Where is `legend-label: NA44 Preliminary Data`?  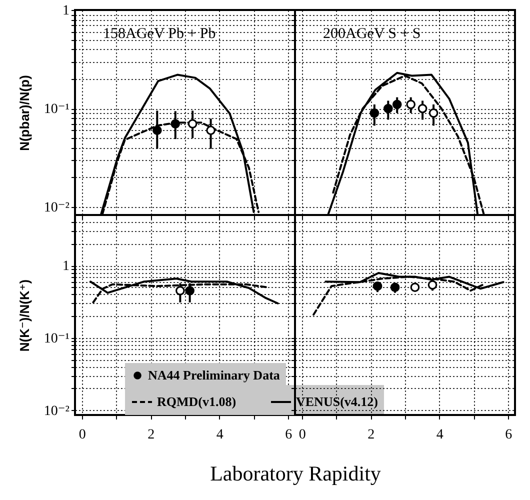
legend-label: NA44 Preliminary Data is located at coordinates (214, 375).